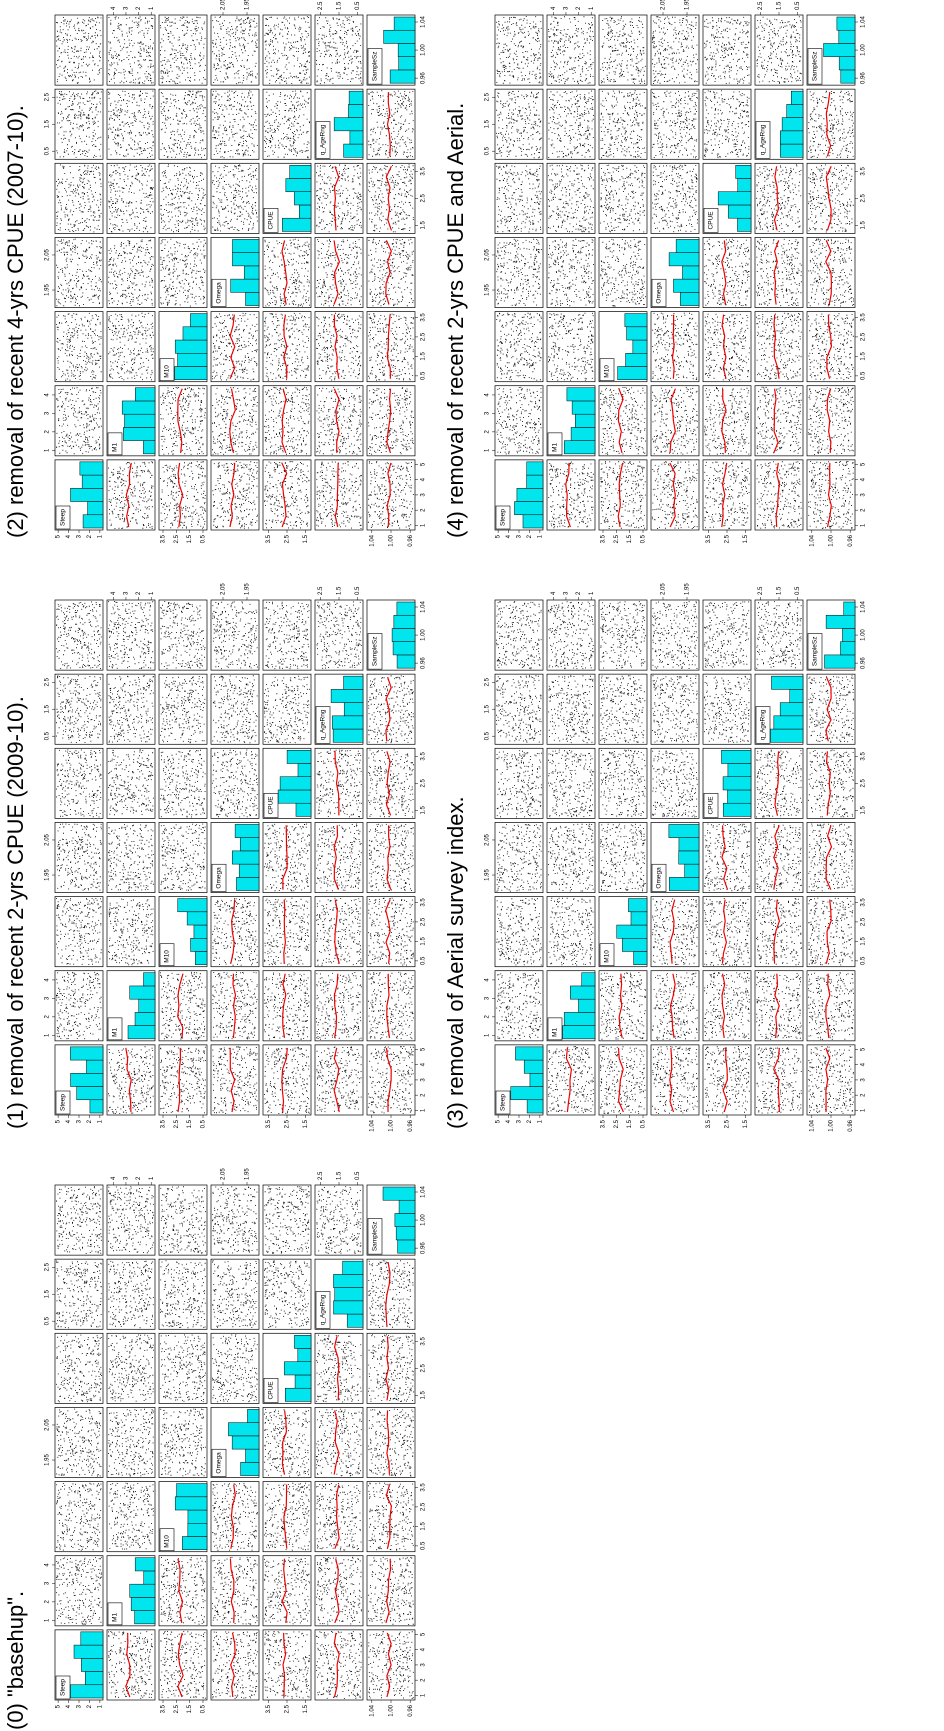  What do you see at coordinates (372, 1125) in the screenshot?
I see `y-tick-label: 1.04` at bounding box center [372, 1125].